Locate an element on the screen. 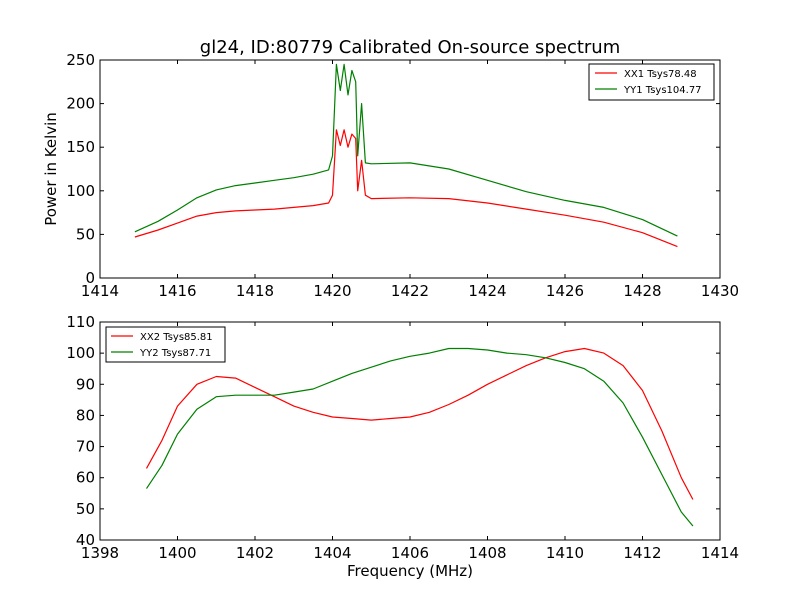 This screenshot has height=600, width=800. top-legend: XX1 Tsys78.48 YY1 Tsys104.77 is located at coordinates (651, 82).